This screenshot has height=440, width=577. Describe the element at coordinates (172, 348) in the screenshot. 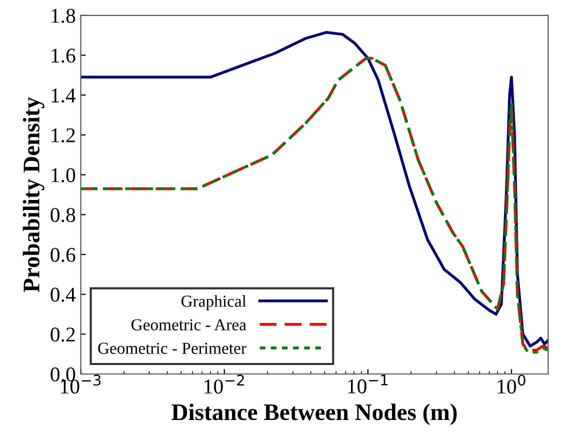

I see `legend-label: Geometric - Perimeter` at that location.